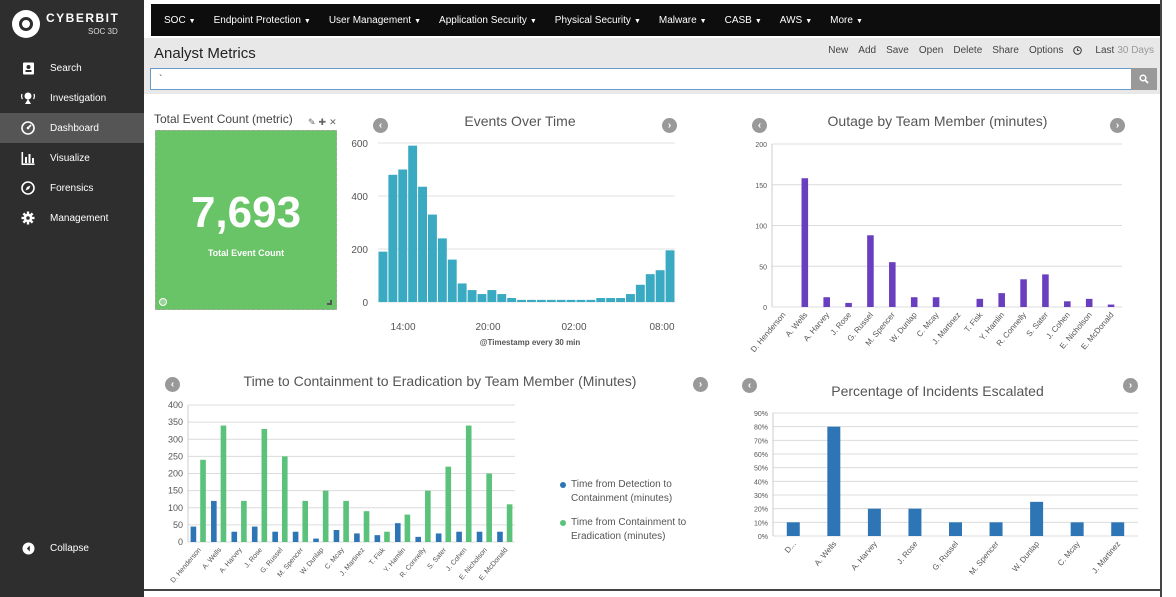 The height and width of the screenshot is (597, 1176). Describe the element at coordinates (1161, 298) in the screenshot. I see `window-border-right` at that location.